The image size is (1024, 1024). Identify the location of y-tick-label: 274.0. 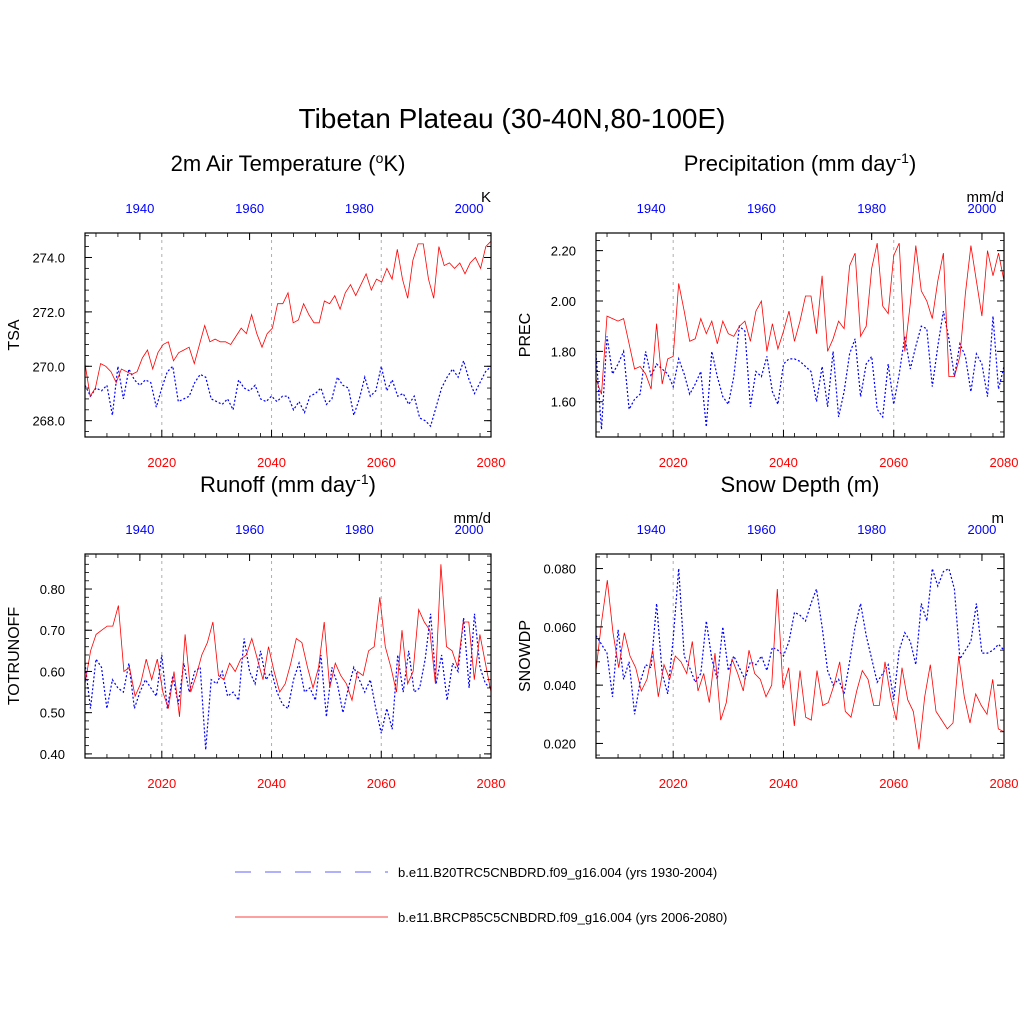
(48, 257).